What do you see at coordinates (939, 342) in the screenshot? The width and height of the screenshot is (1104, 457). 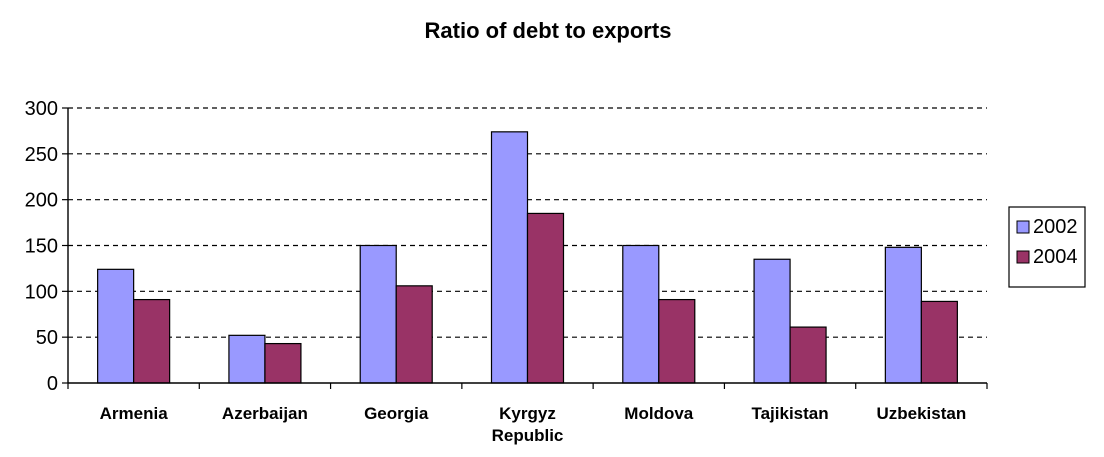 I see `bar-2004-uzbekistan` at bounding box center [939, 342].